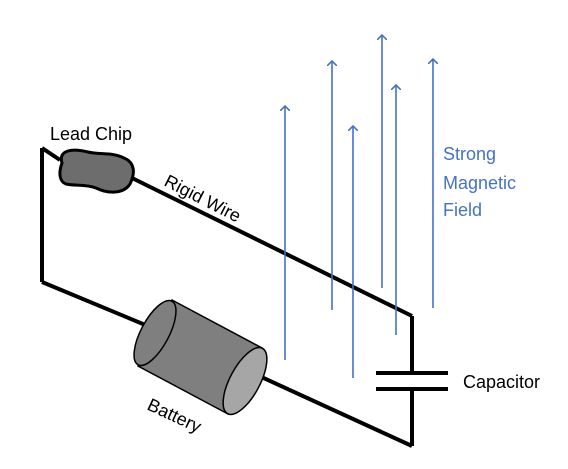 The width and height of the screenshot is (568, 469). What do you see at coordinates (501, 382) in the screenshot?
I see `capacitor-label: Capacitor` at bounding box center [501, 382].